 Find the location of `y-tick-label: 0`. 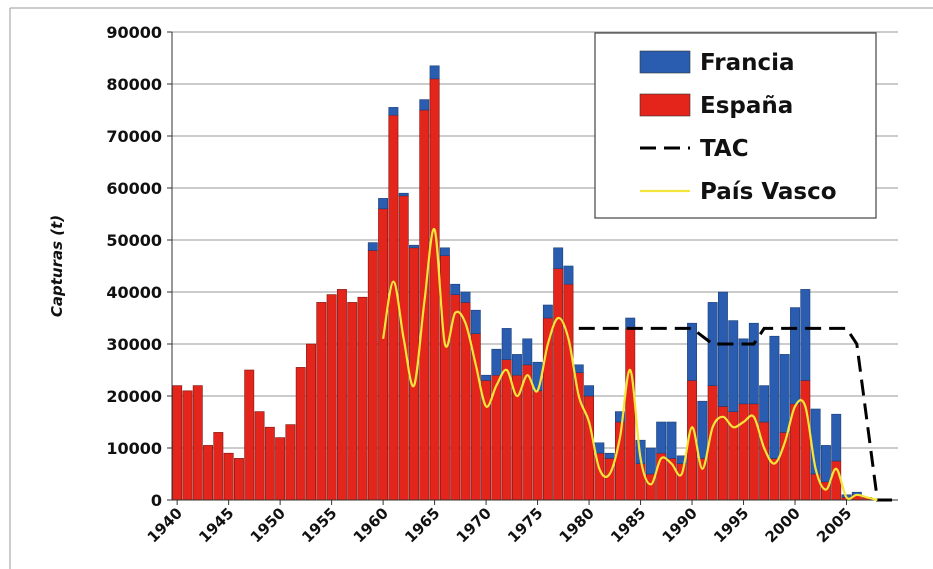

y-tick-label: 0 is located at coordinates (156, 500).